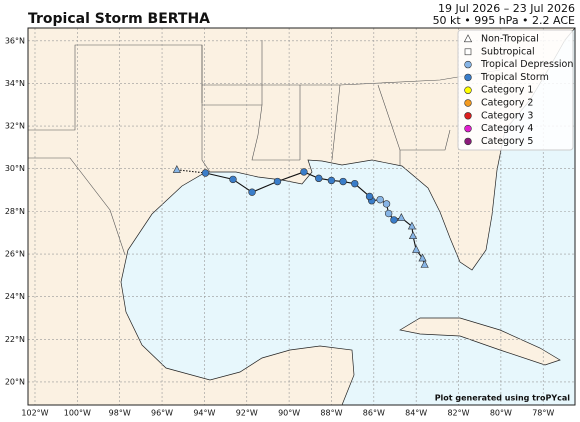  I want to click on y-tick-label: 32°N, so click(15, 126).